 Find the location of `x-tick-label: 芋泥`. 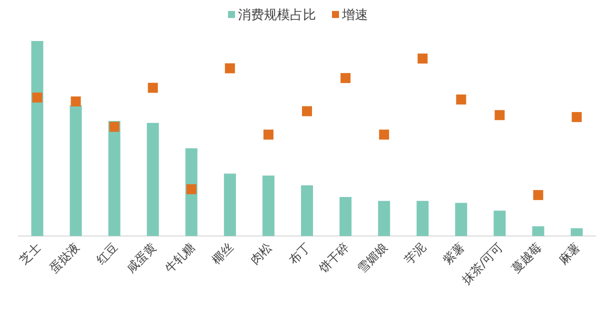

x-tick-label: 芋泥 is located at coordinates (415, 254).